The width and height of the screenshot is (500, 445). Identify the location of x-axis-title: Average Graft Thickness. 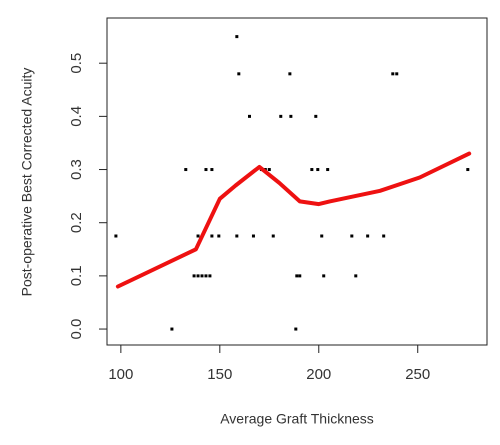
(297, 419).